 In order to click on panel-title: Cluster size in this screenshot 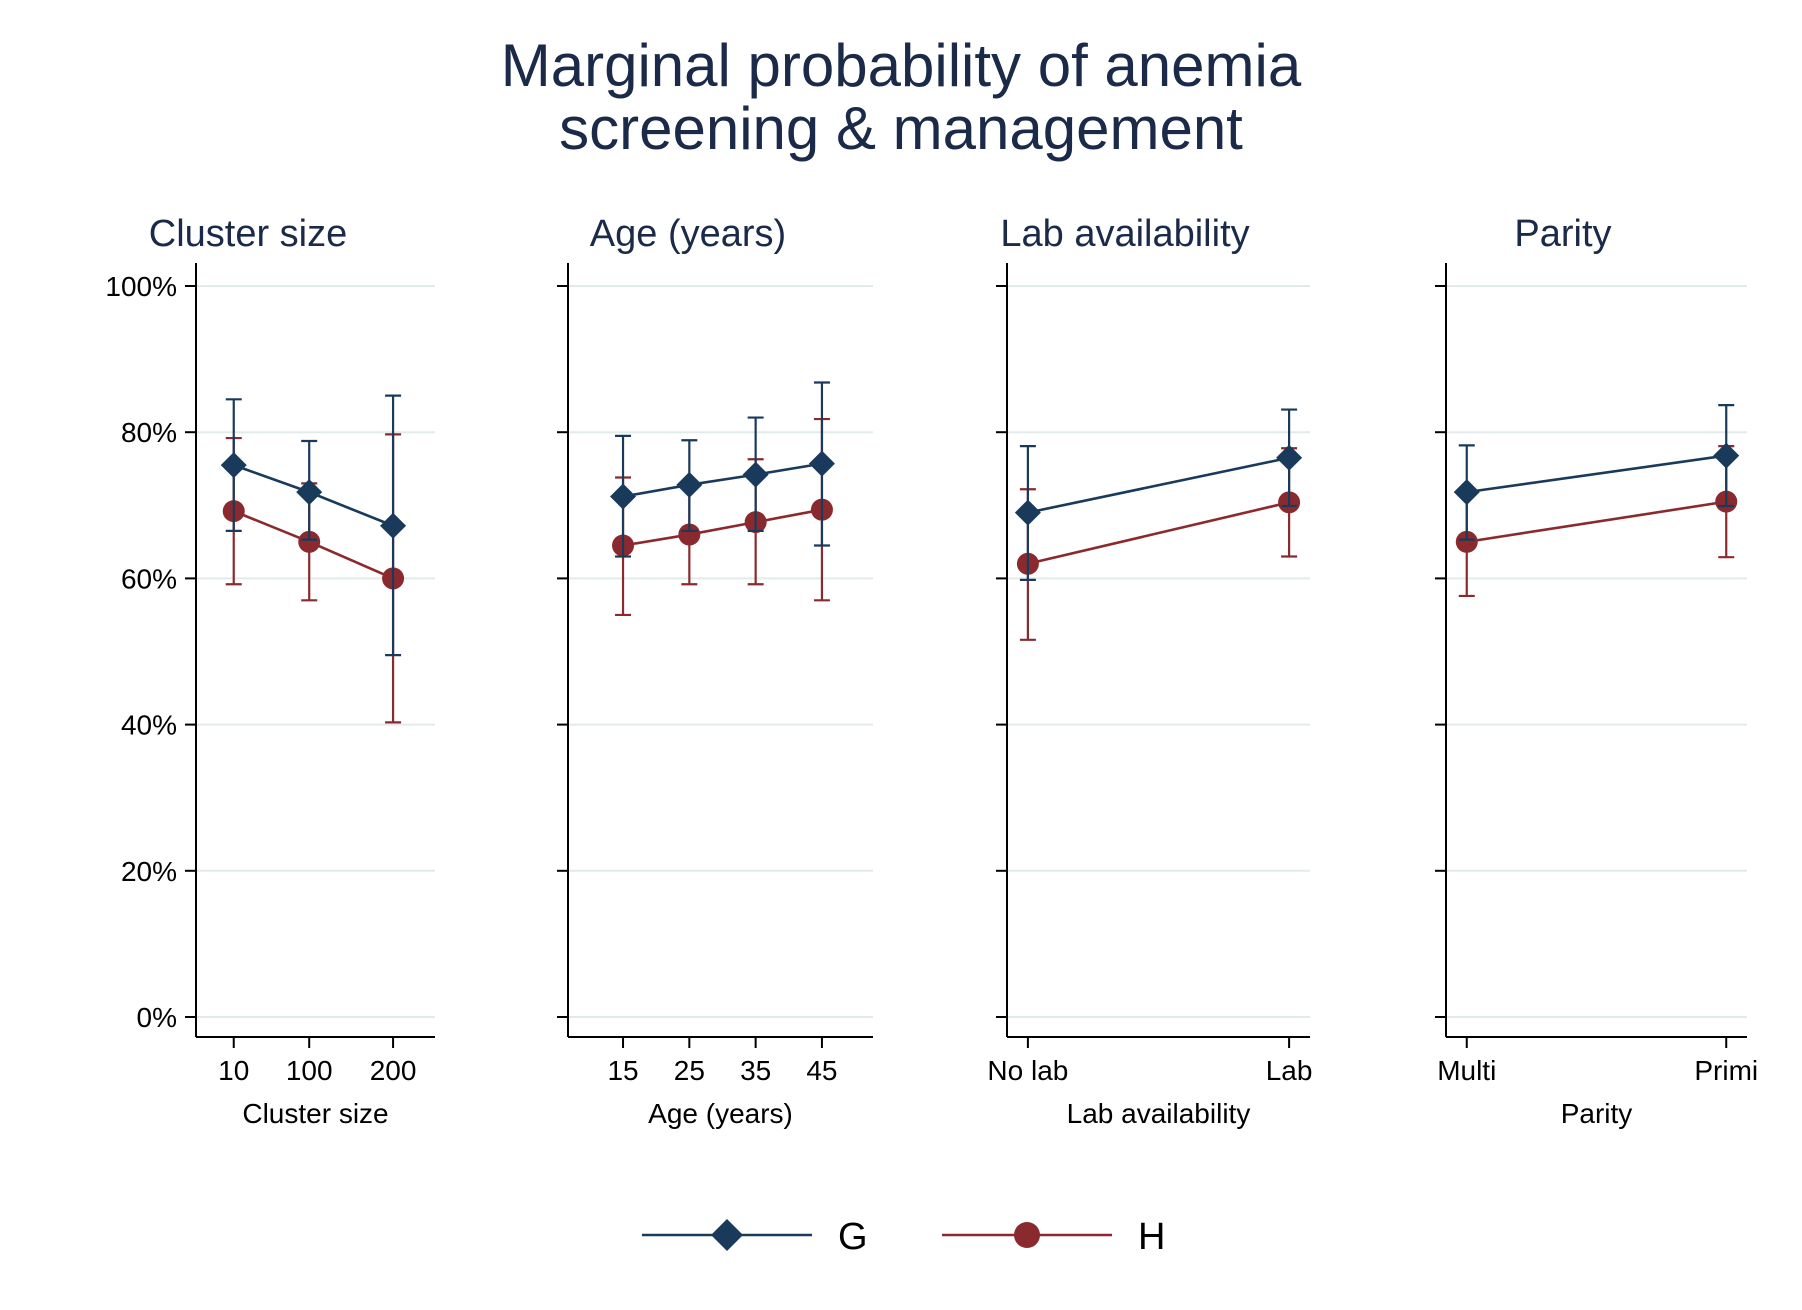, I will do `click(248, 234)`.